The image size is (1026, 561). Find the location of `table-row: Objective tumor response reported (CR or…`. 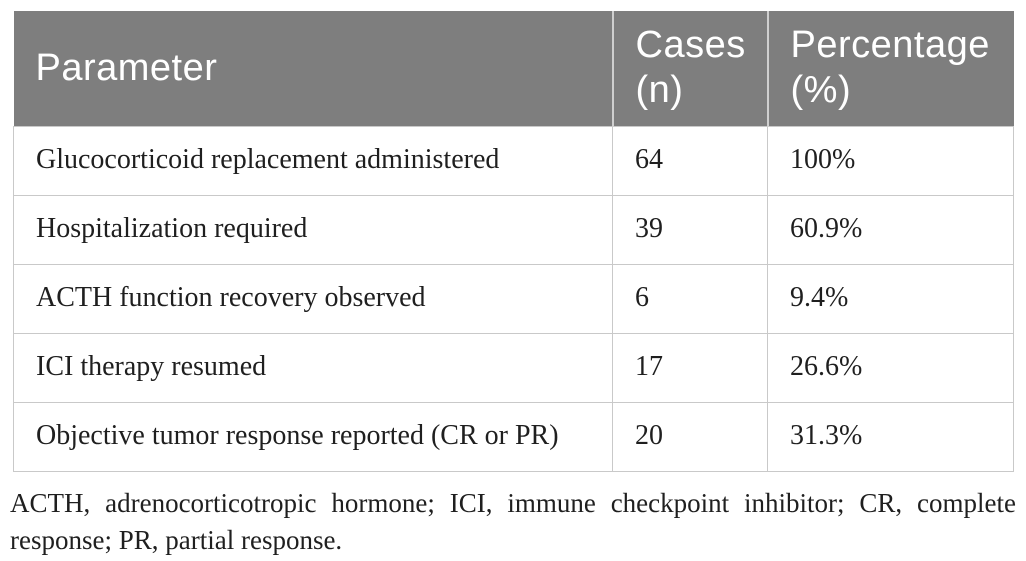

table-row: Objective tumor response reported (CR or… is located at coordinates (513, 436).